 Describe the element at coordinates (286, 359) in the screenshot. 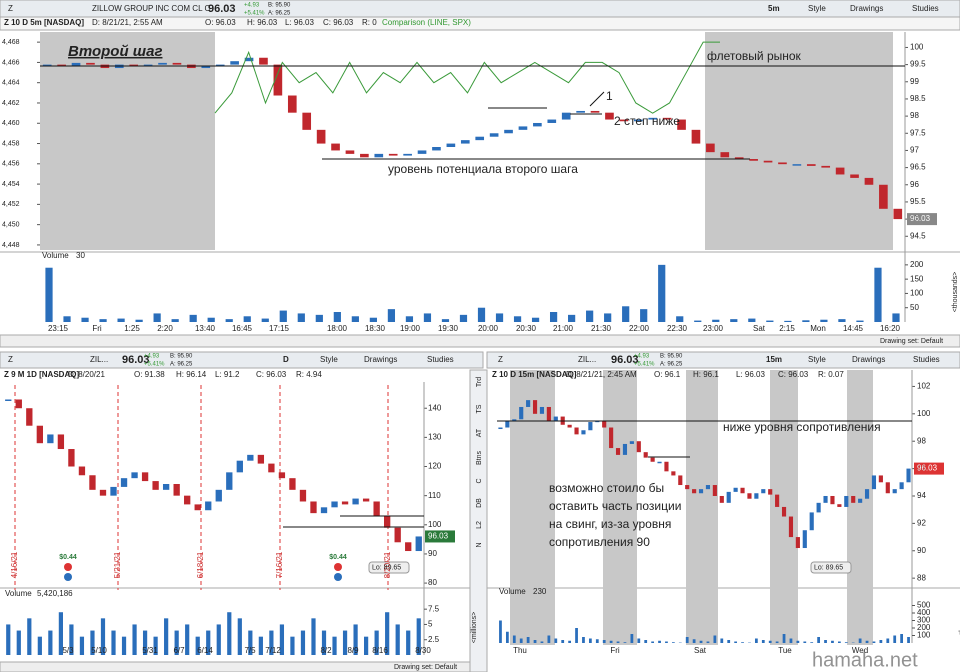

I see `interval-button: D` at that location.